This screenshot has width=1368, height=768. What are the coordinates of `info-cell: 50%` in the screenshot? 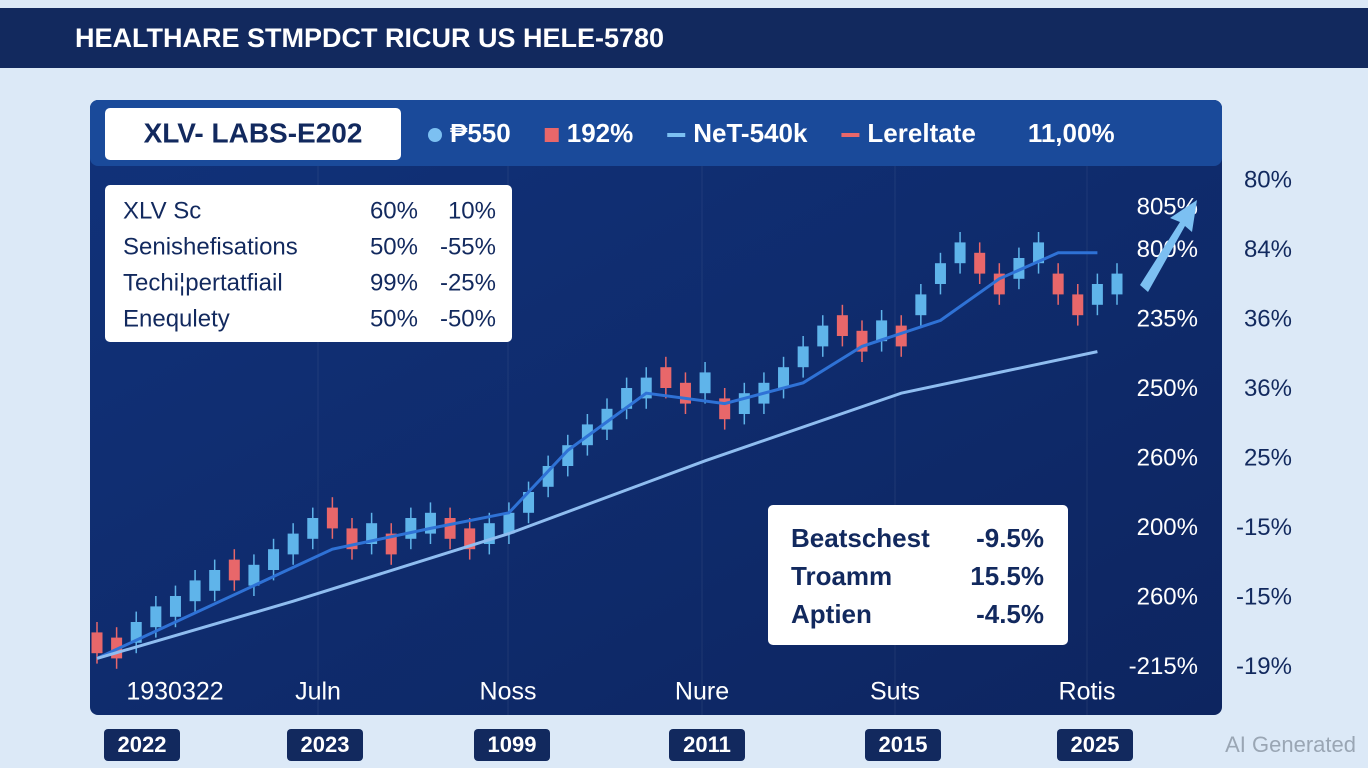 It's located at (394, 246).